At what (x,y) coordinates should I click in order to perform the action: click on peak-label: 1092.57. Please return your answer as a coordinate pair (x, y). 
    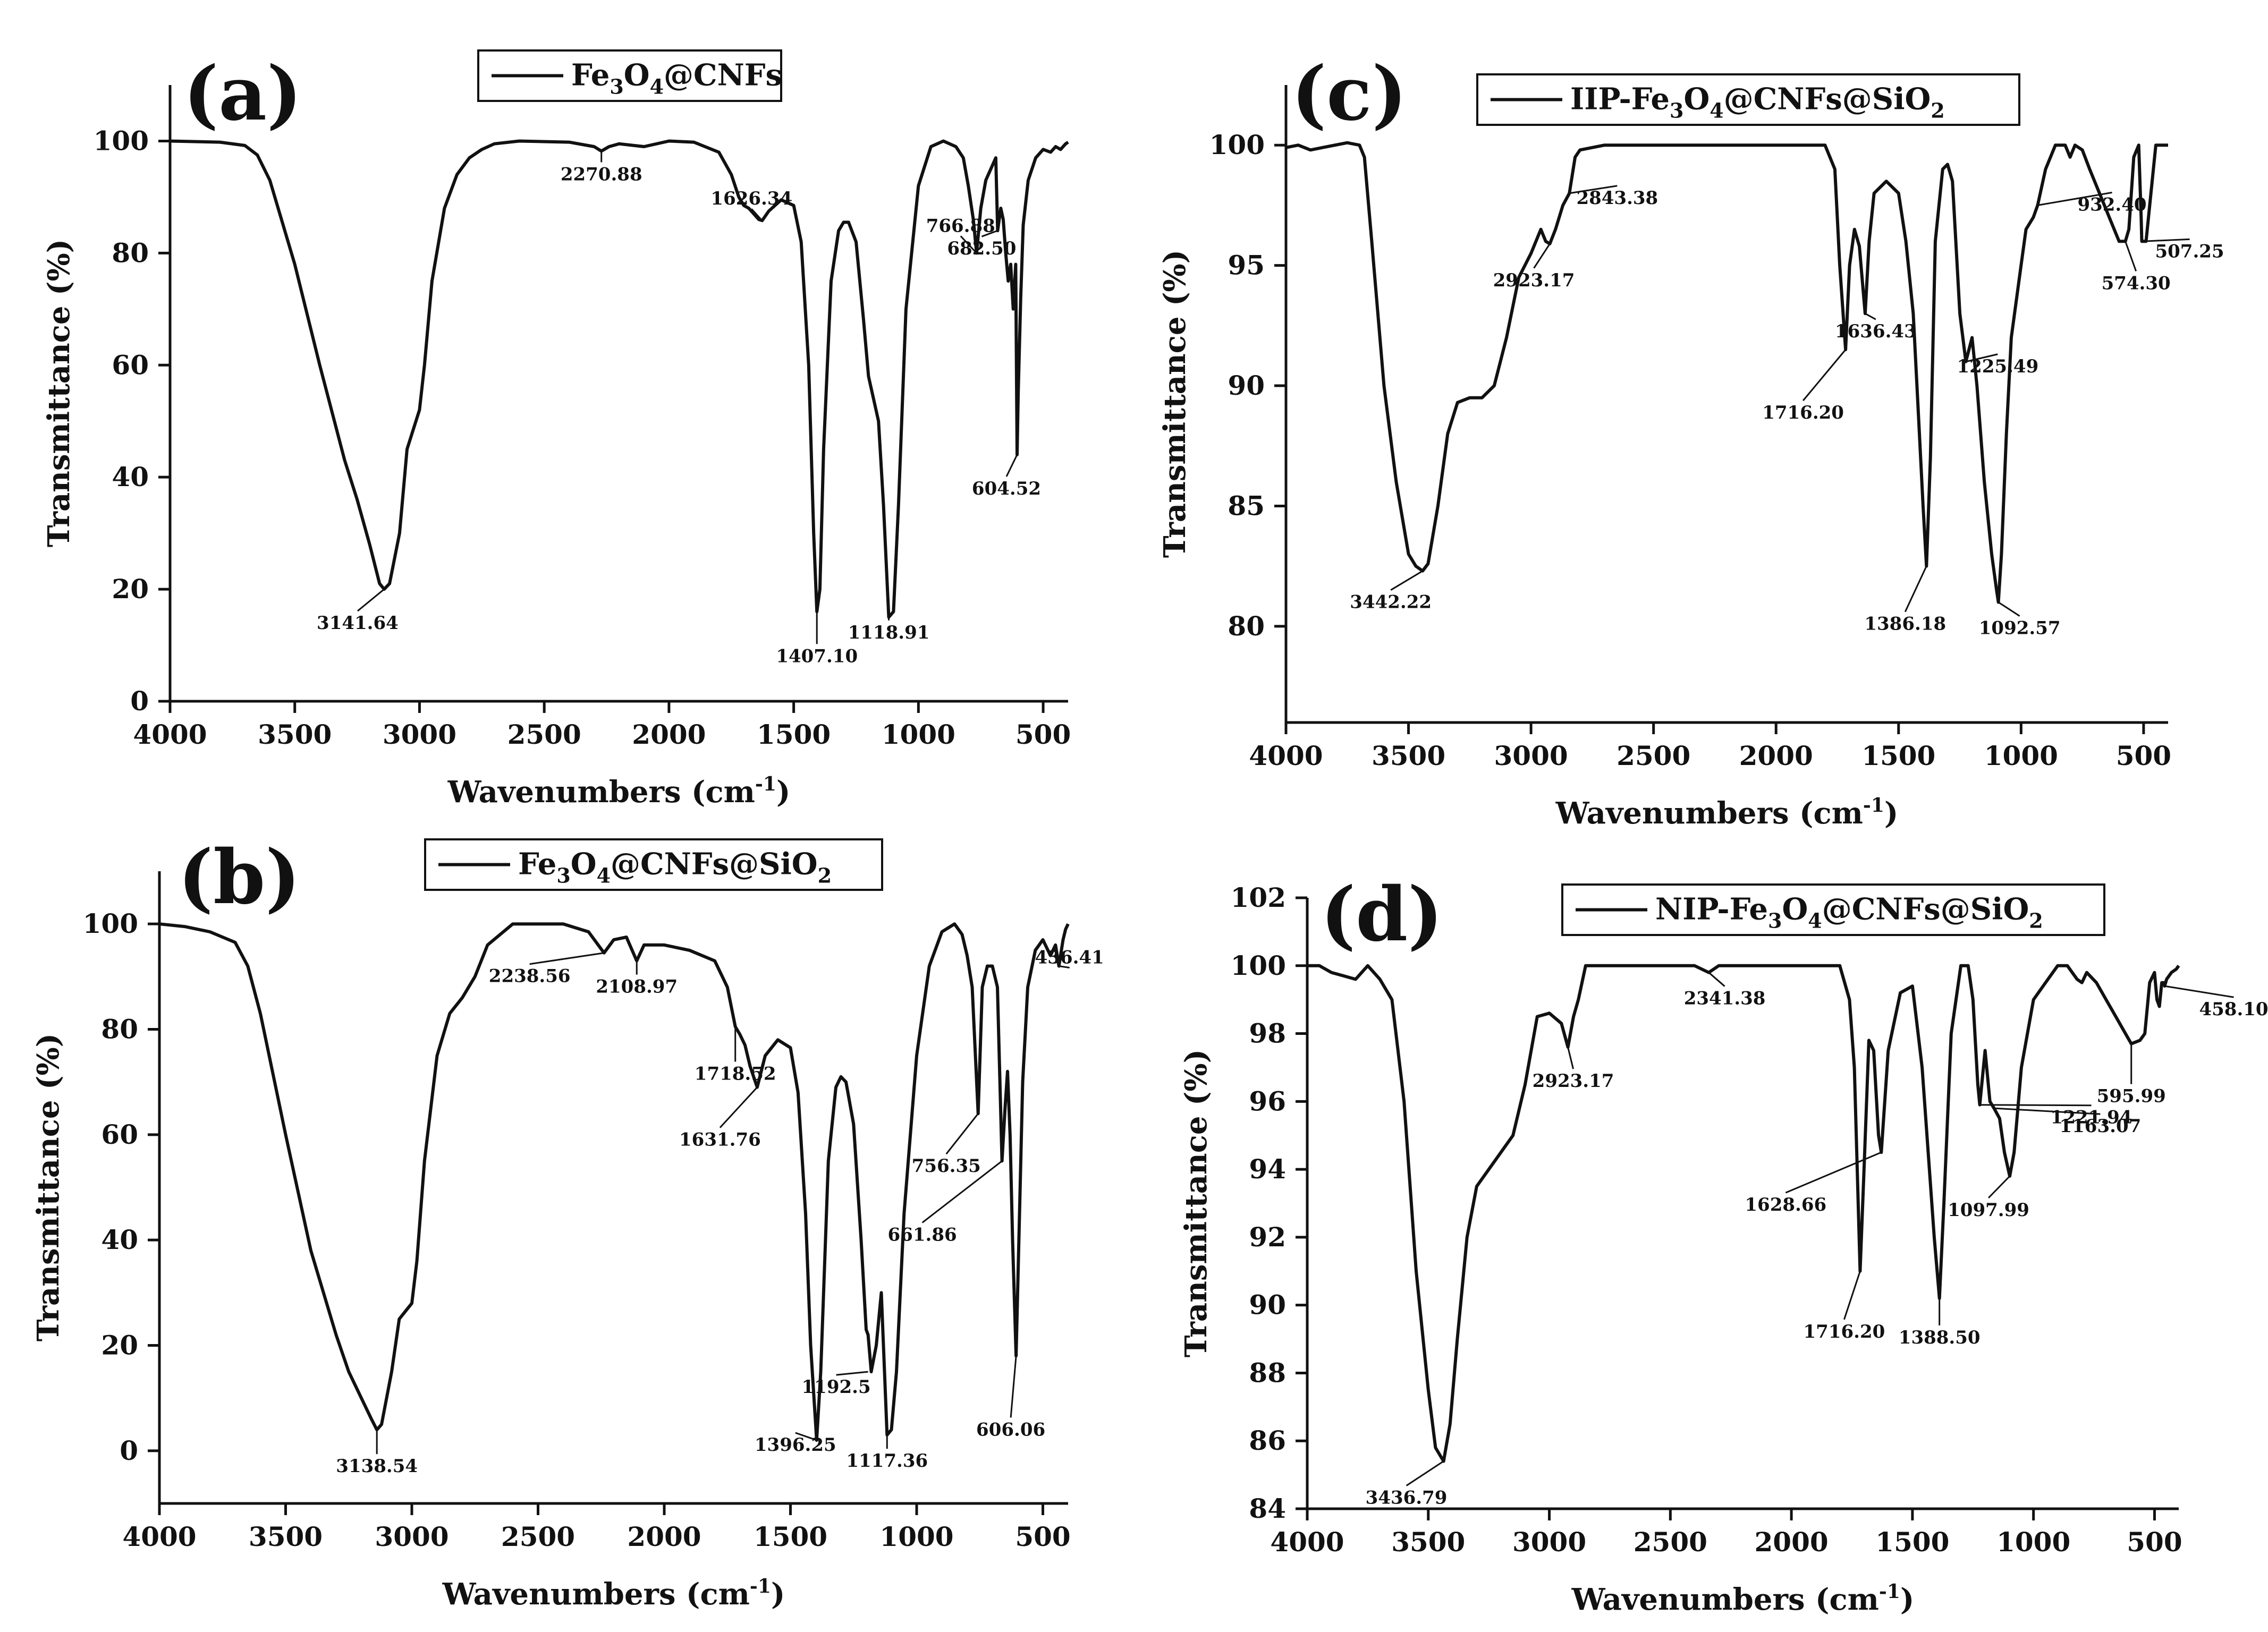
    Looking at the image, I should click on (2020, 628).